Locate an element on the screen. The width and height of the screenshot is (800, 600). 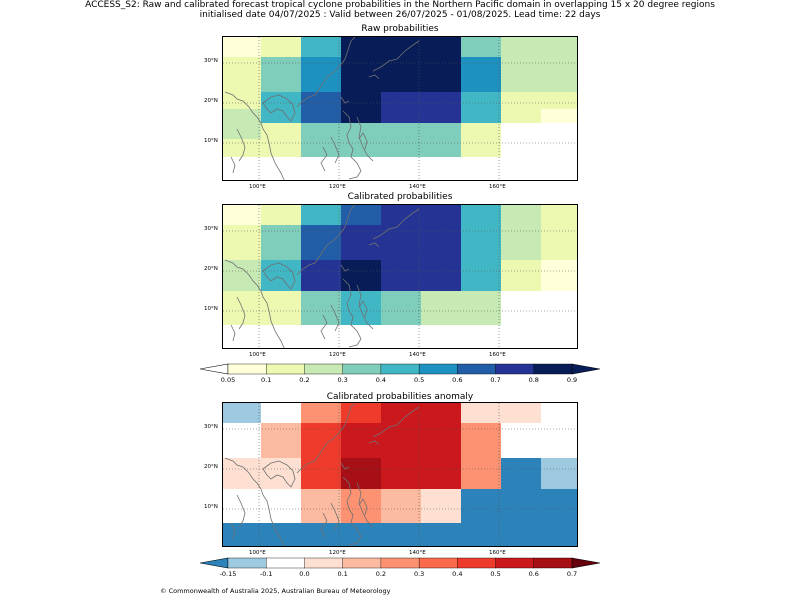
coastline-layer is located at coordinates (322, 276).